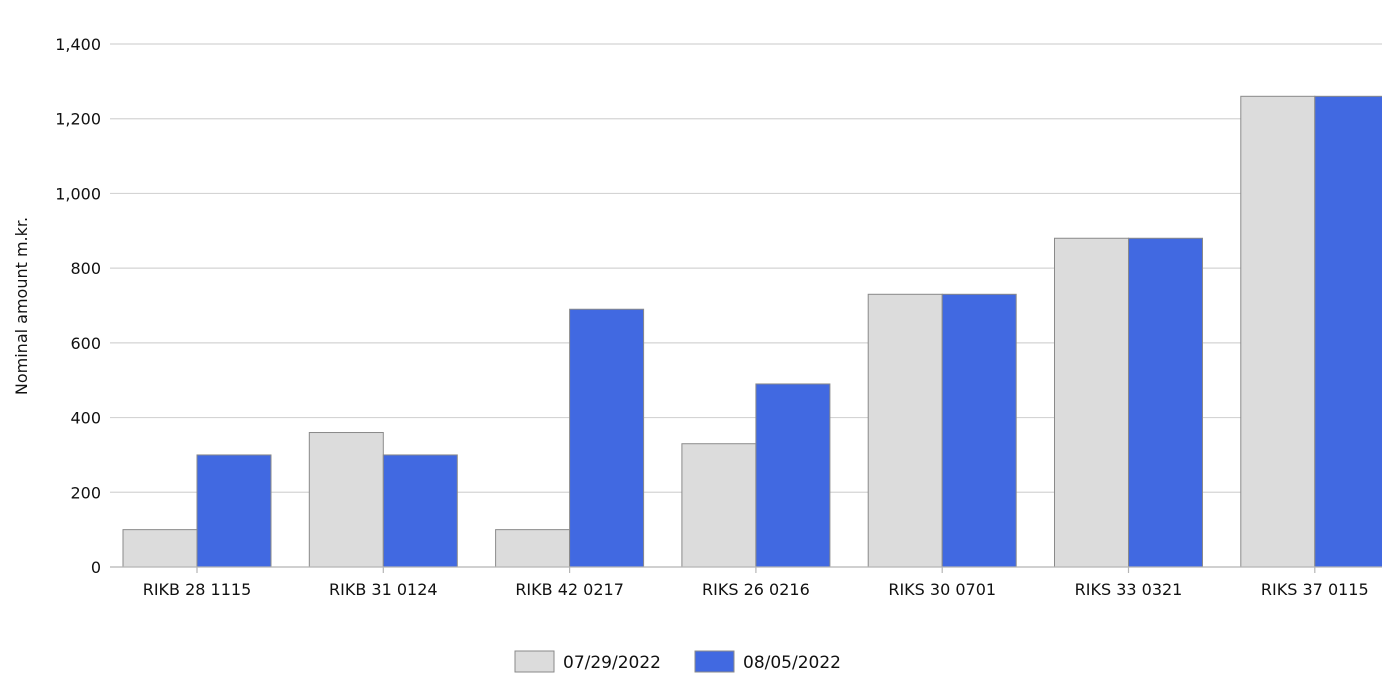  What do you see at coordinates (78, 44) in the screenshot?
I see `y-tick-label: 1,400` at bounding box center [78, 44].